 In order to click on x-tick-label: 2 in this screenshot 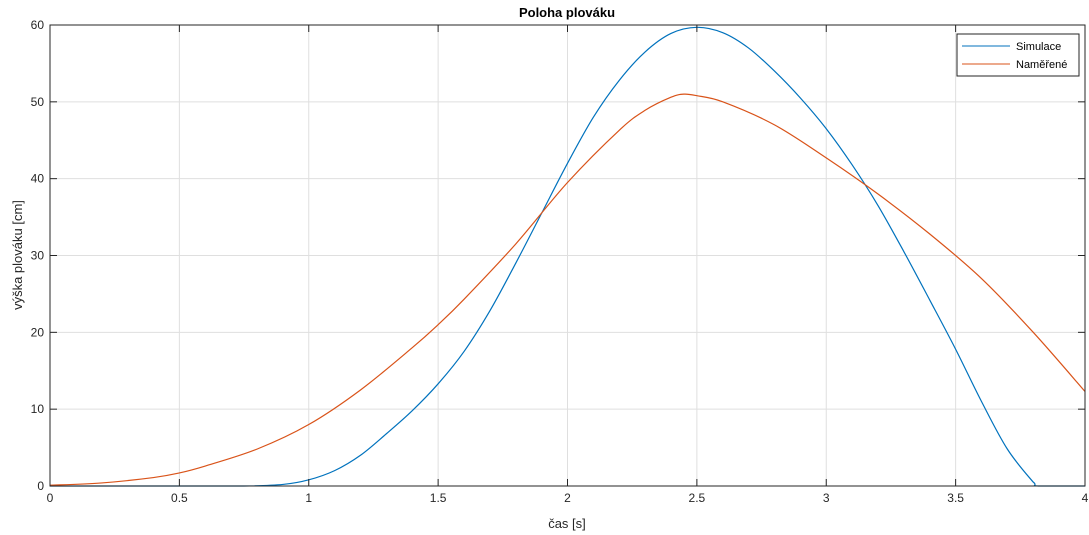, I will do `click(567, 498)`.